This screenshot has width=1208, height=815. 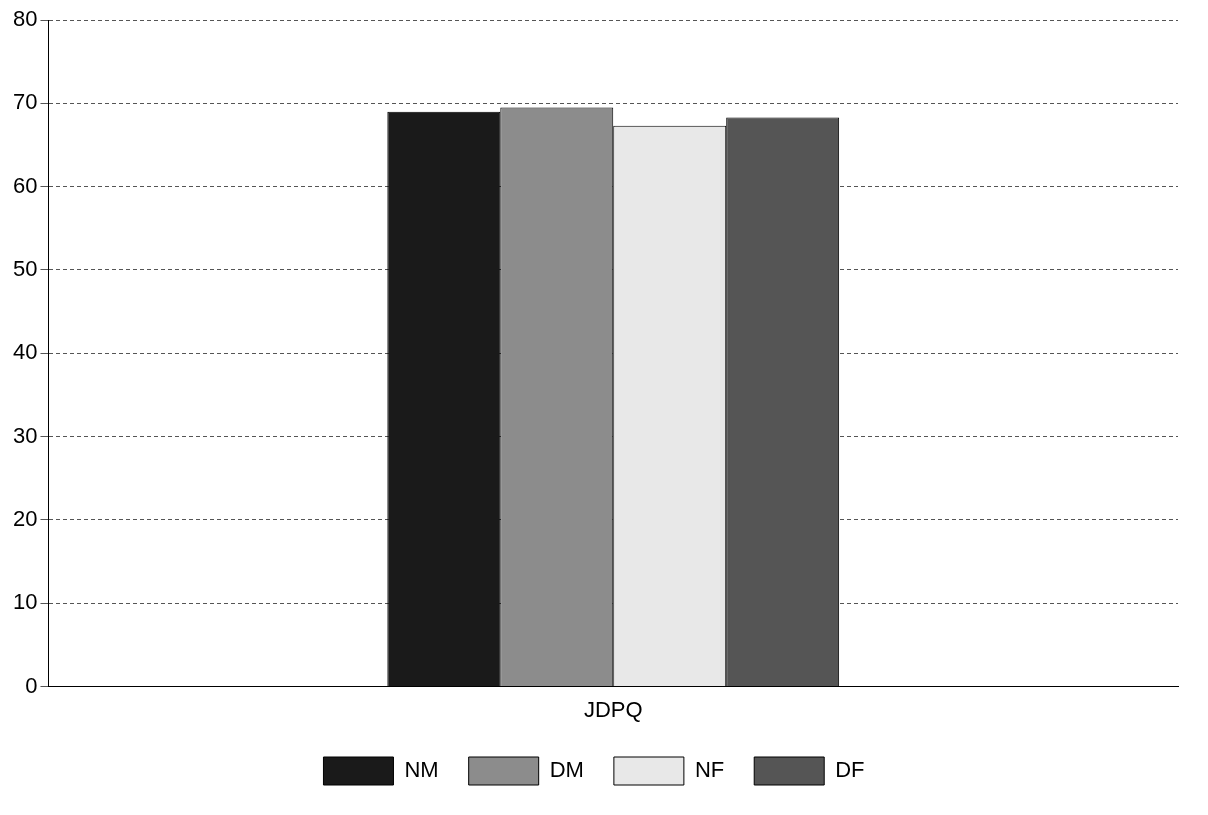 What do you see at coordinates (25, 519) in the screenshot?
I see `y-tick-label: 20` at bounding box center [25, 519].